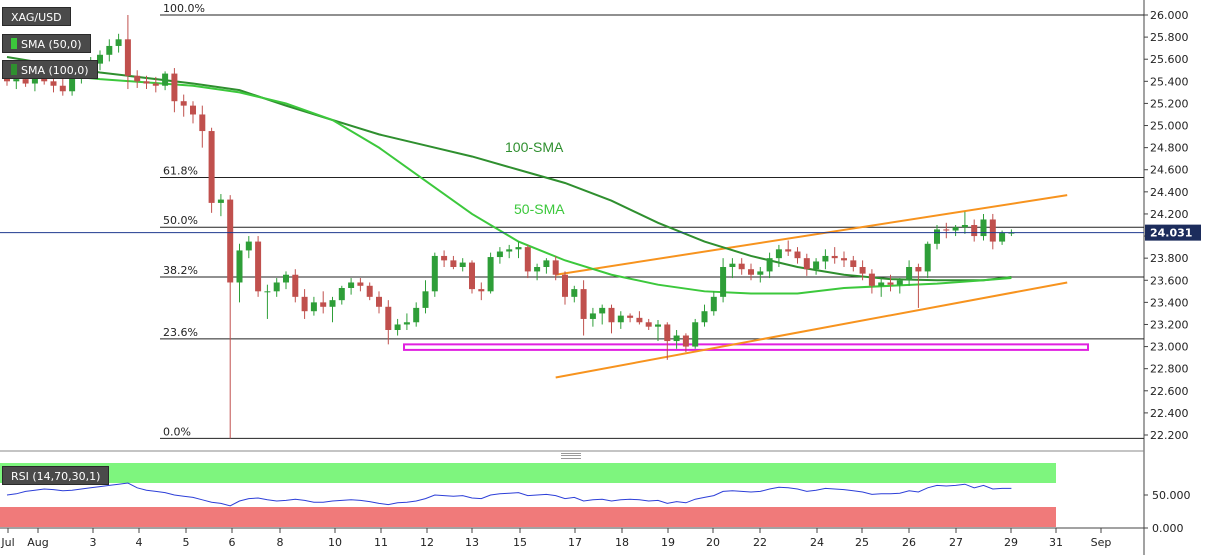  Describe the element at coordinates (381, 542) in the screenshot. I see `time-tick-label: 11` at that location.